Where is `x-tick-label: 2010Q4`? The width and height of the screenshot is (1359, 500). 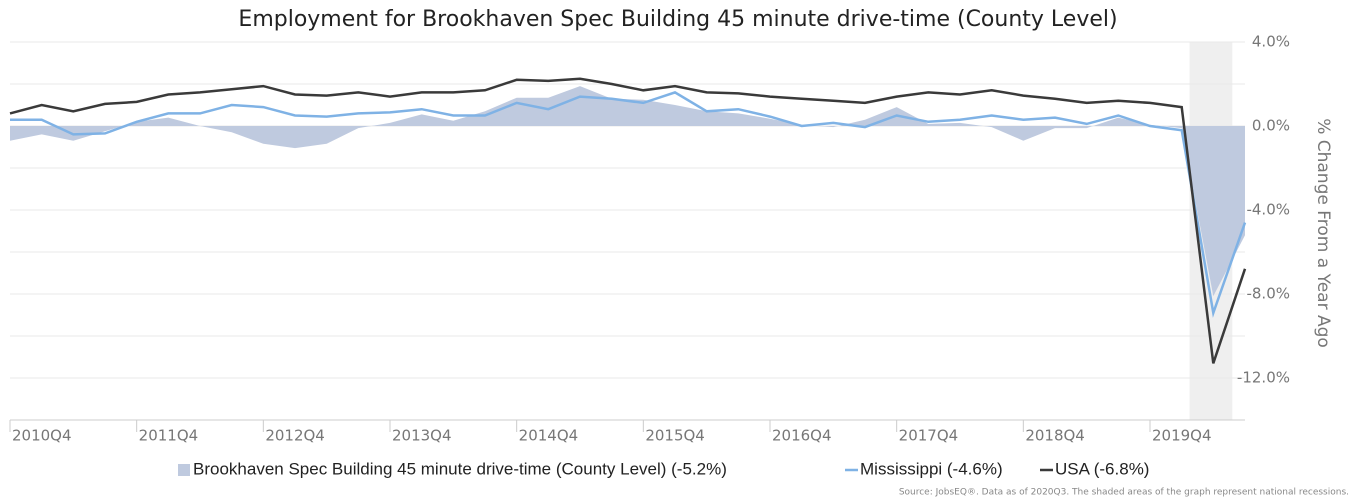
x-tick-label: 2010Q4 is located at coordinates (42, 436).